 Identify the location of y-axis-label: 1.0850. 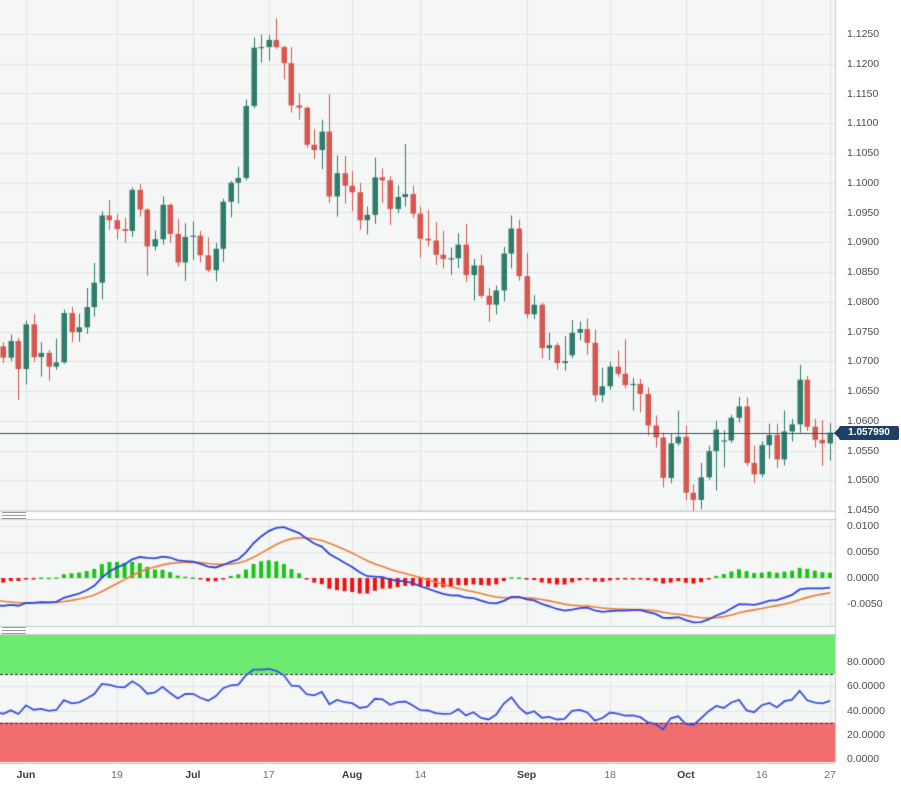
(863, 272).